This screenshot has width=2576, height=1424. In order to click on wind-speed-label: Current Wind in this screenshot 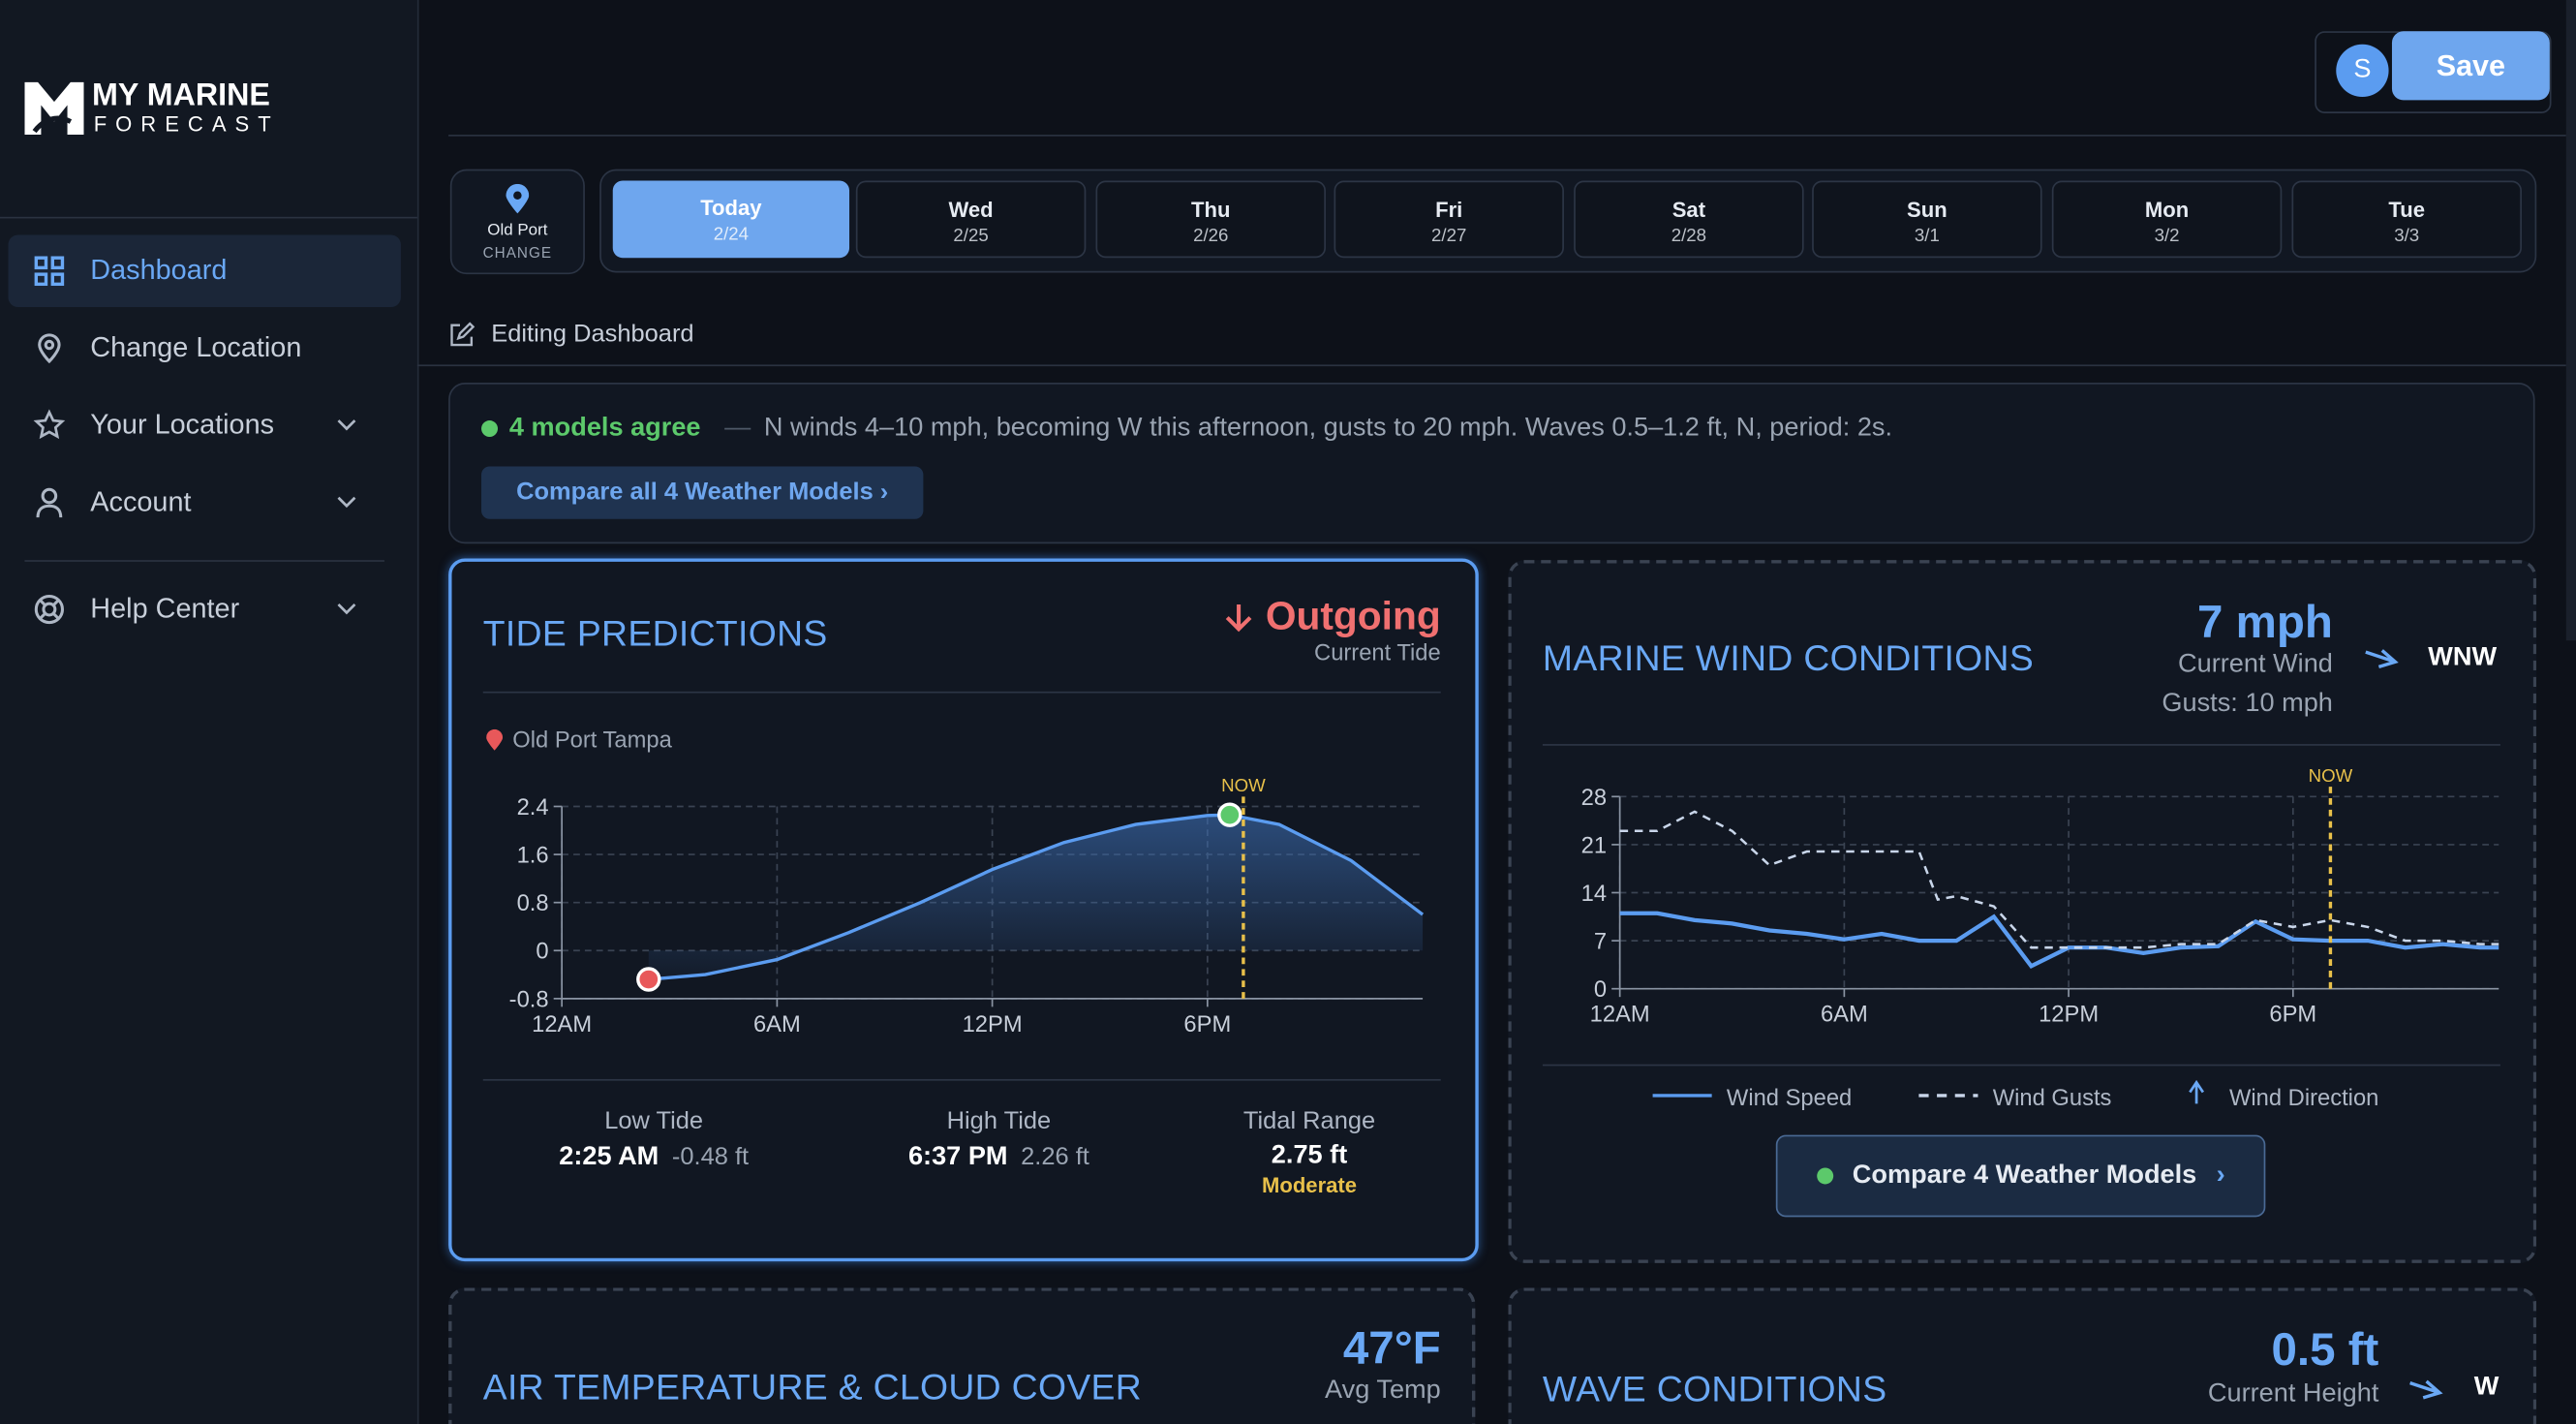, I will do `click(2255, 664)`.